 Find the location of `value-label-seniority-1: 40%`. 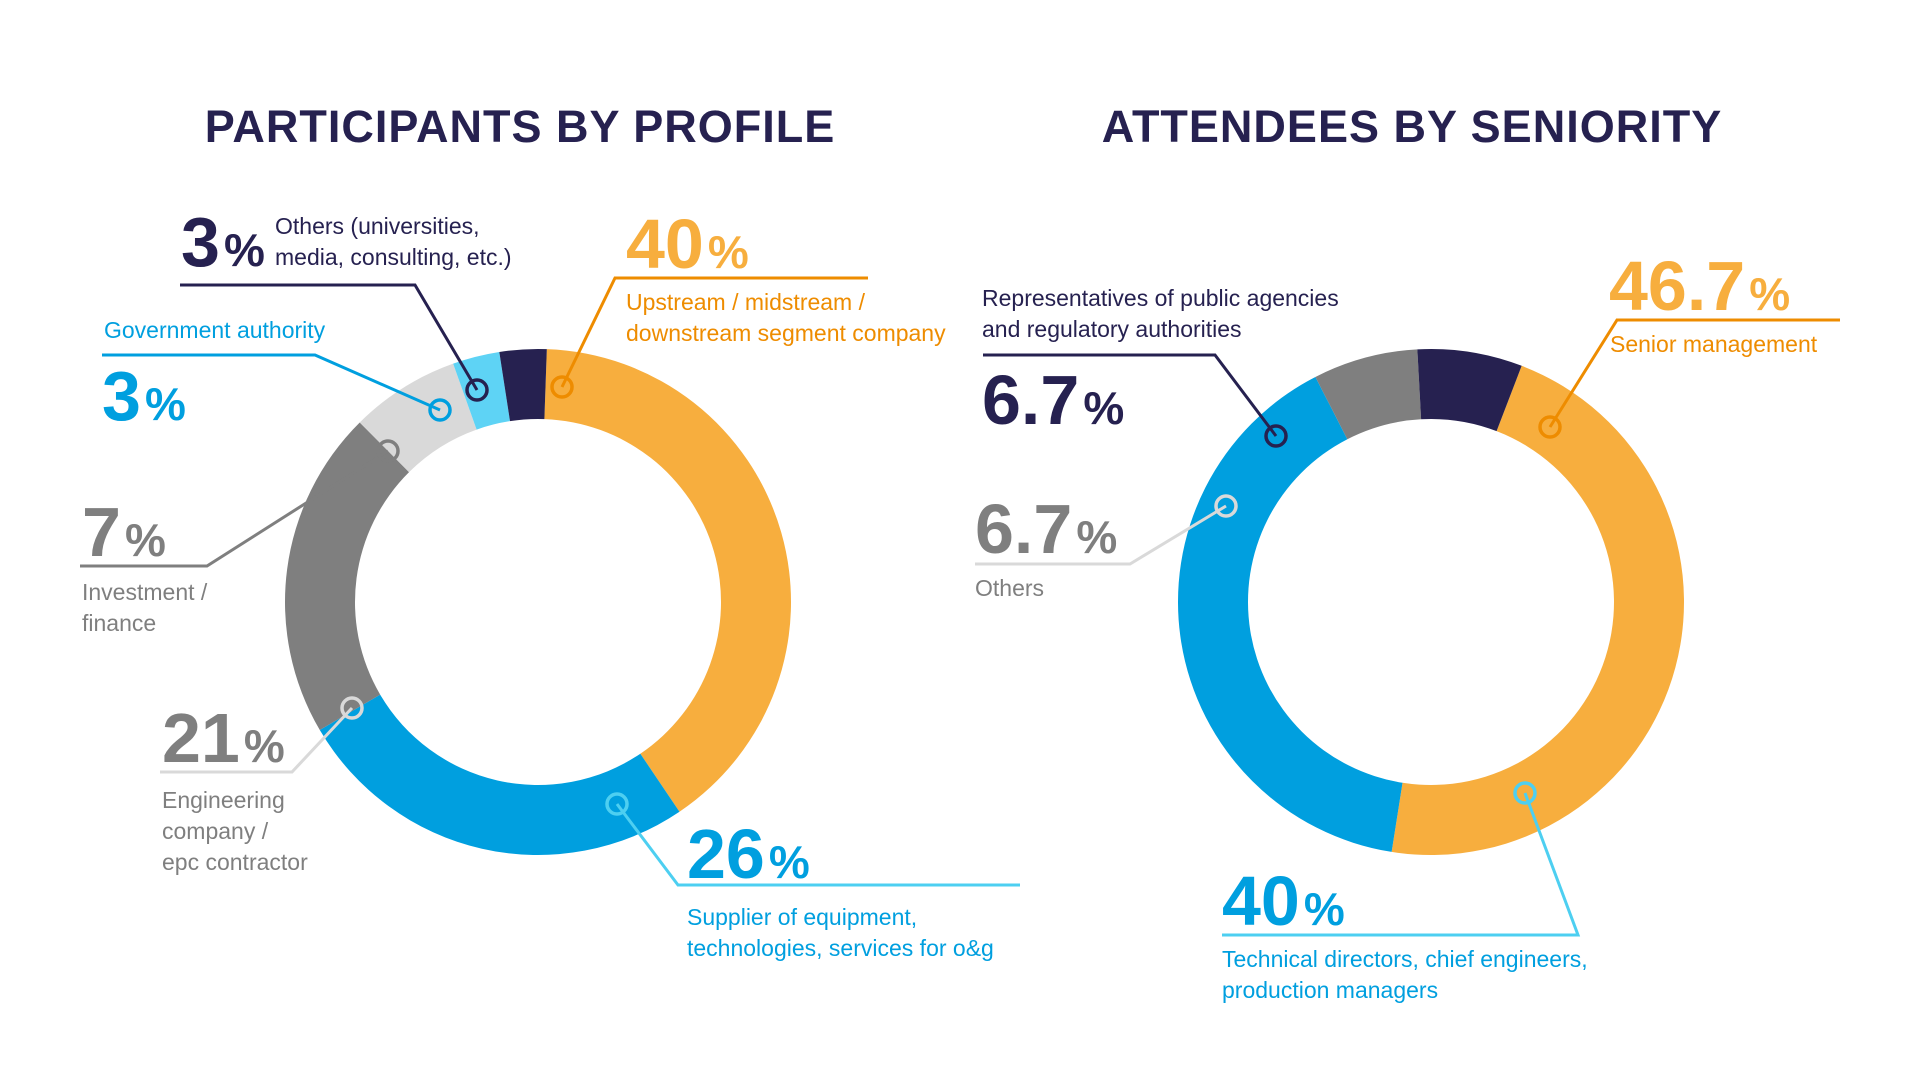

value-label-seniority-1: 40% is located at coordinates (1283, 901).